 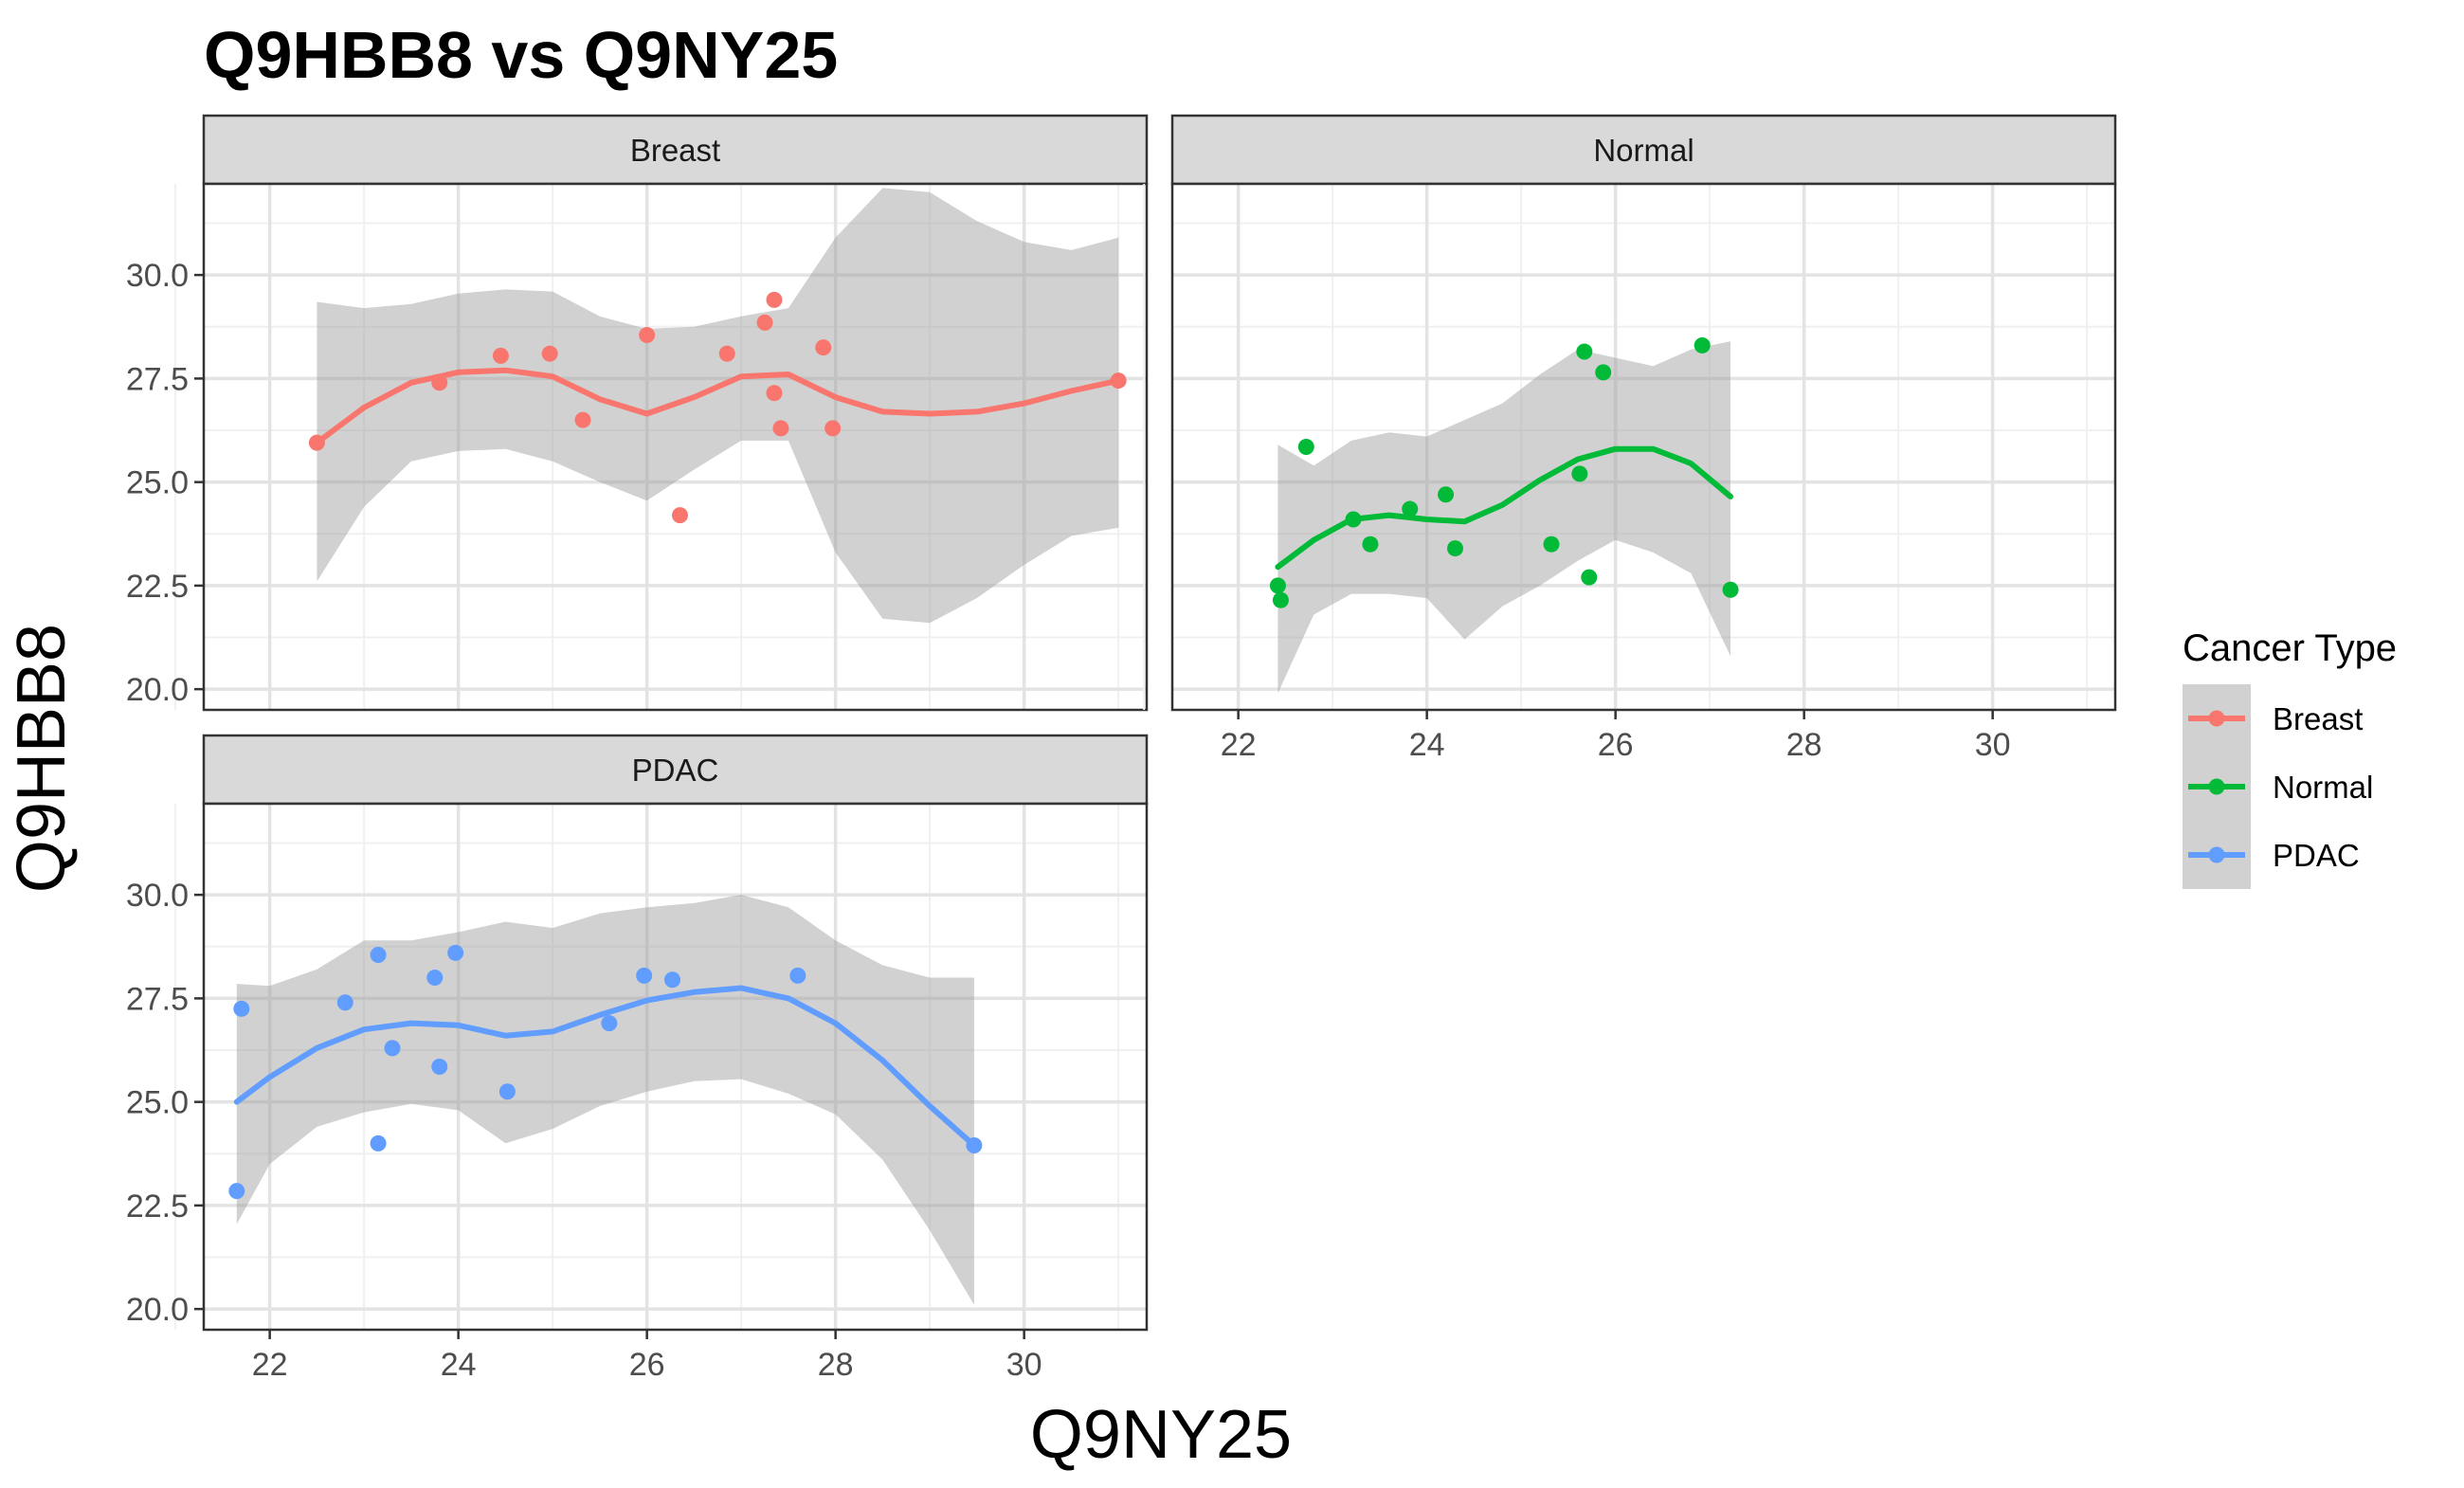 I want to click on legend-label: Normal, so click(x=2323, y=787).